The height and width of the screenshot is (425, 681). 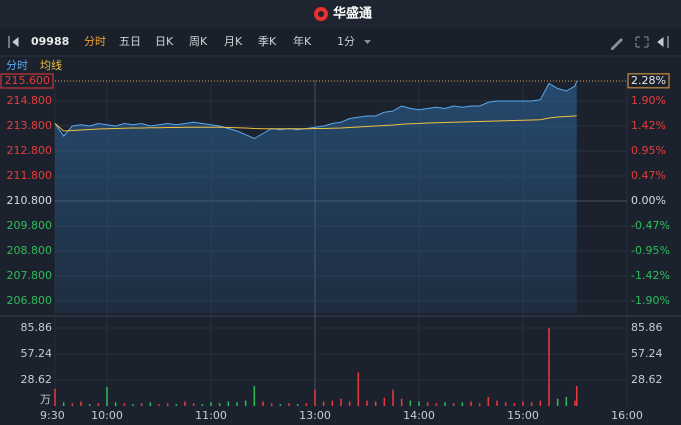 What do you see at coordinates (30, 175) in the screenshot?
I see `y-tick-label: 211.800` at bounding box center [30, 175].